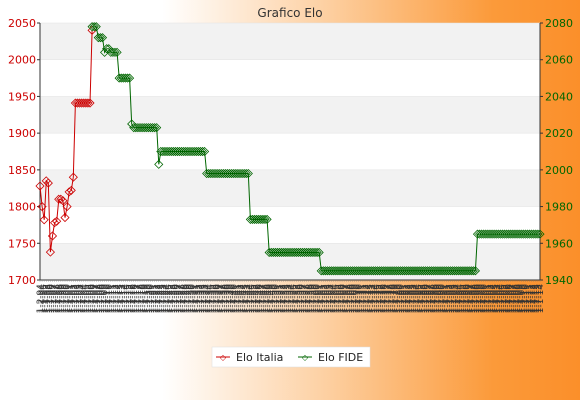  I want to click on x-tick-label: 1-1-02, so click(74, 298).